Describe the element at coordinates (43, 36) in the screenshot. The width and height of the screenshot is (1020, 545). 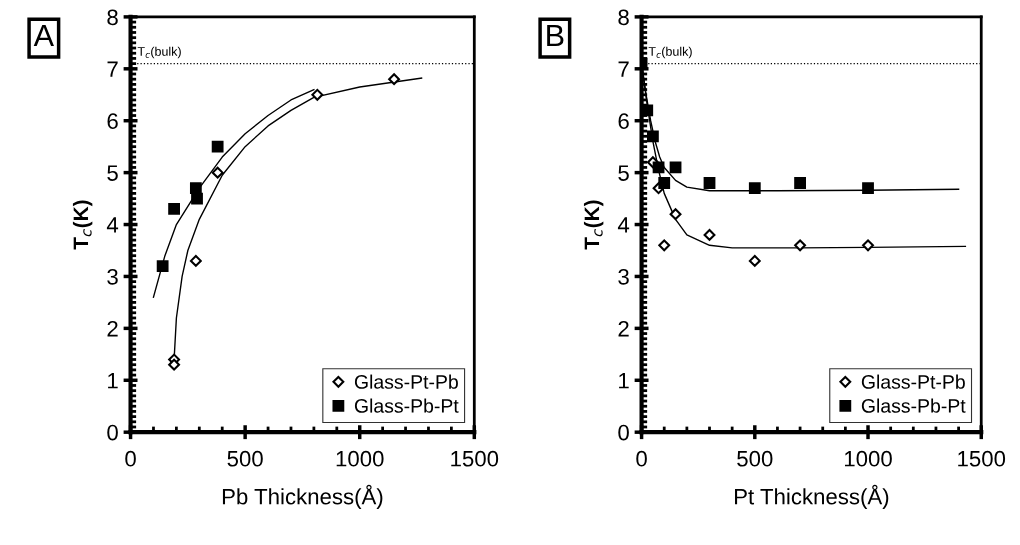
I see `text: A` at that location.